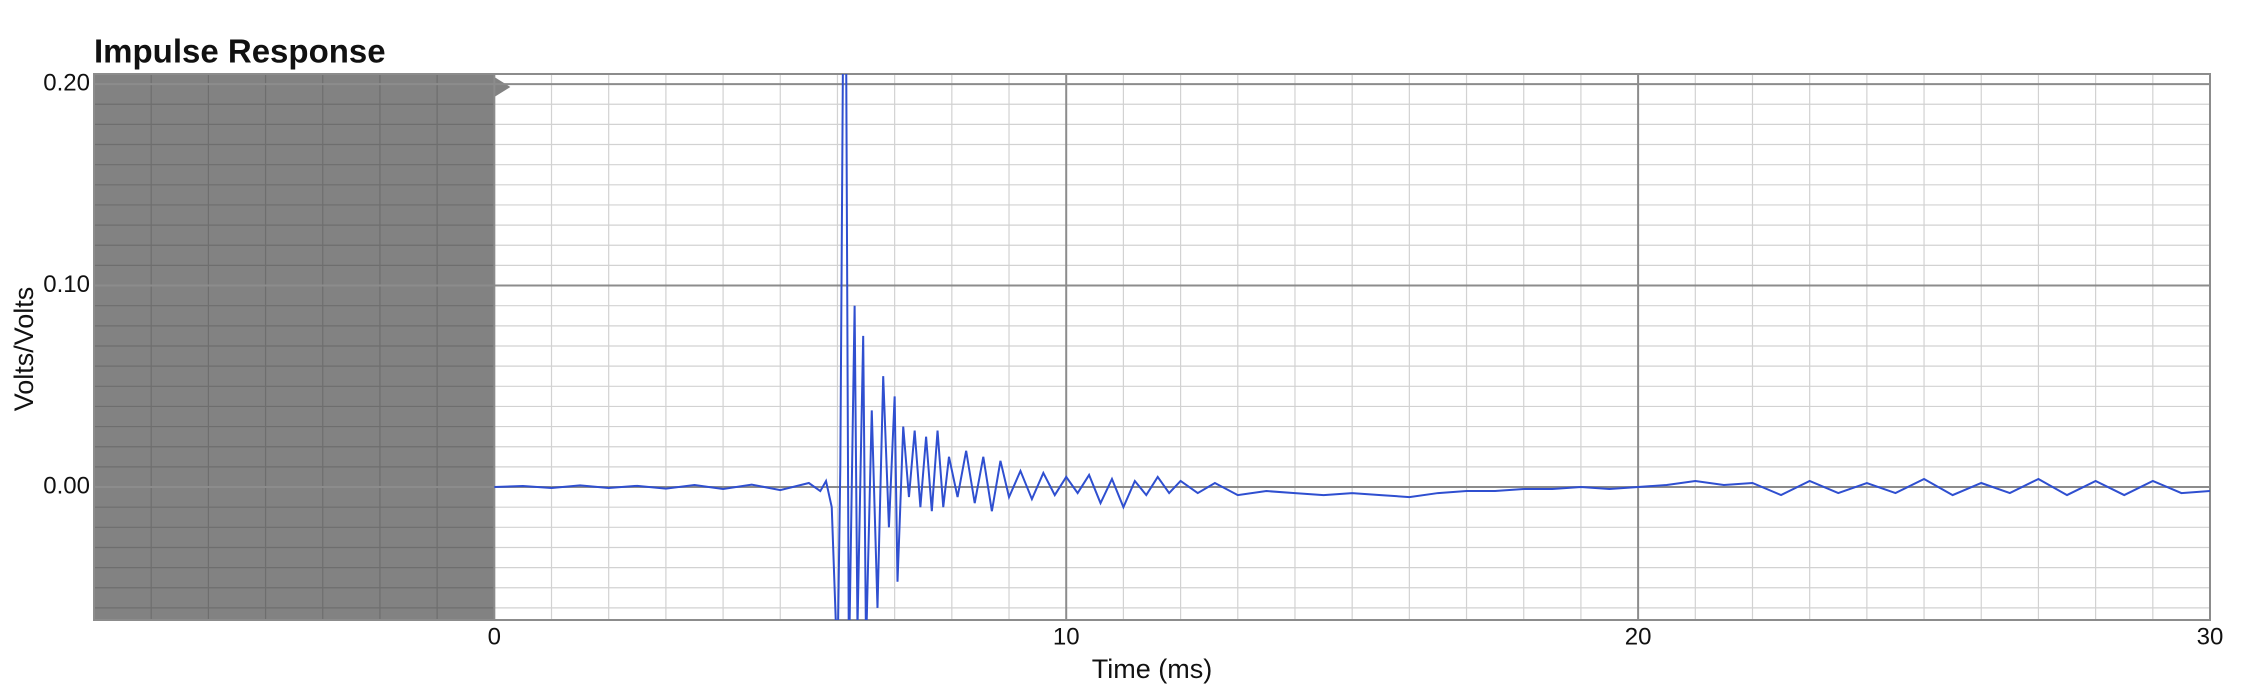 This screenshot has width=2245, height=693. What do you see at coordinates (1638, 636) in the screenshot?
I see `x-tick-label: 20` at bounding box center [1638, 636].